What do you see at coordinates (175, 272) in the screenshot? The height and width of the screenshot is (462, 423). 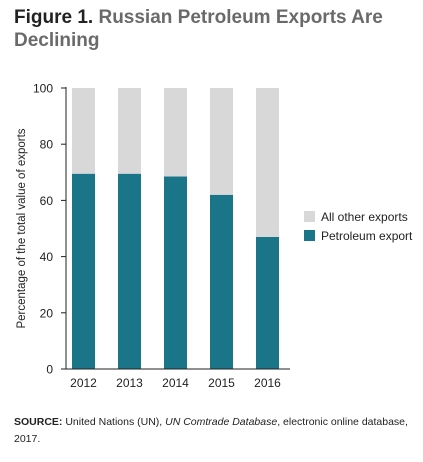 I see `bar-petroleum-export-2014` at bounding box center [175, 272].